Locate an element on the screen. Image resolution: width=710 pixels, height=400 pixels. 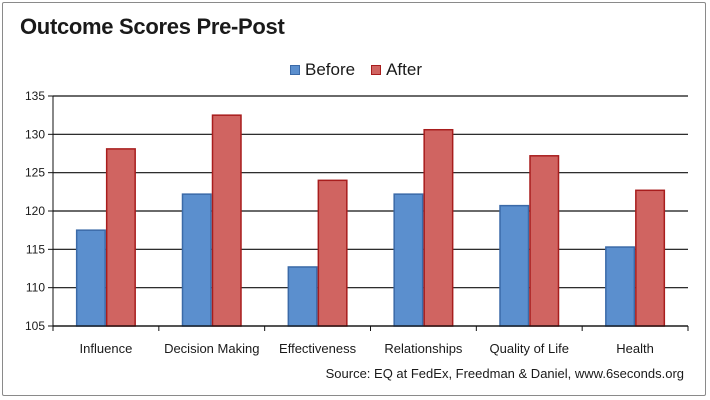
bar-after-health is located at coordinates (650, 258).